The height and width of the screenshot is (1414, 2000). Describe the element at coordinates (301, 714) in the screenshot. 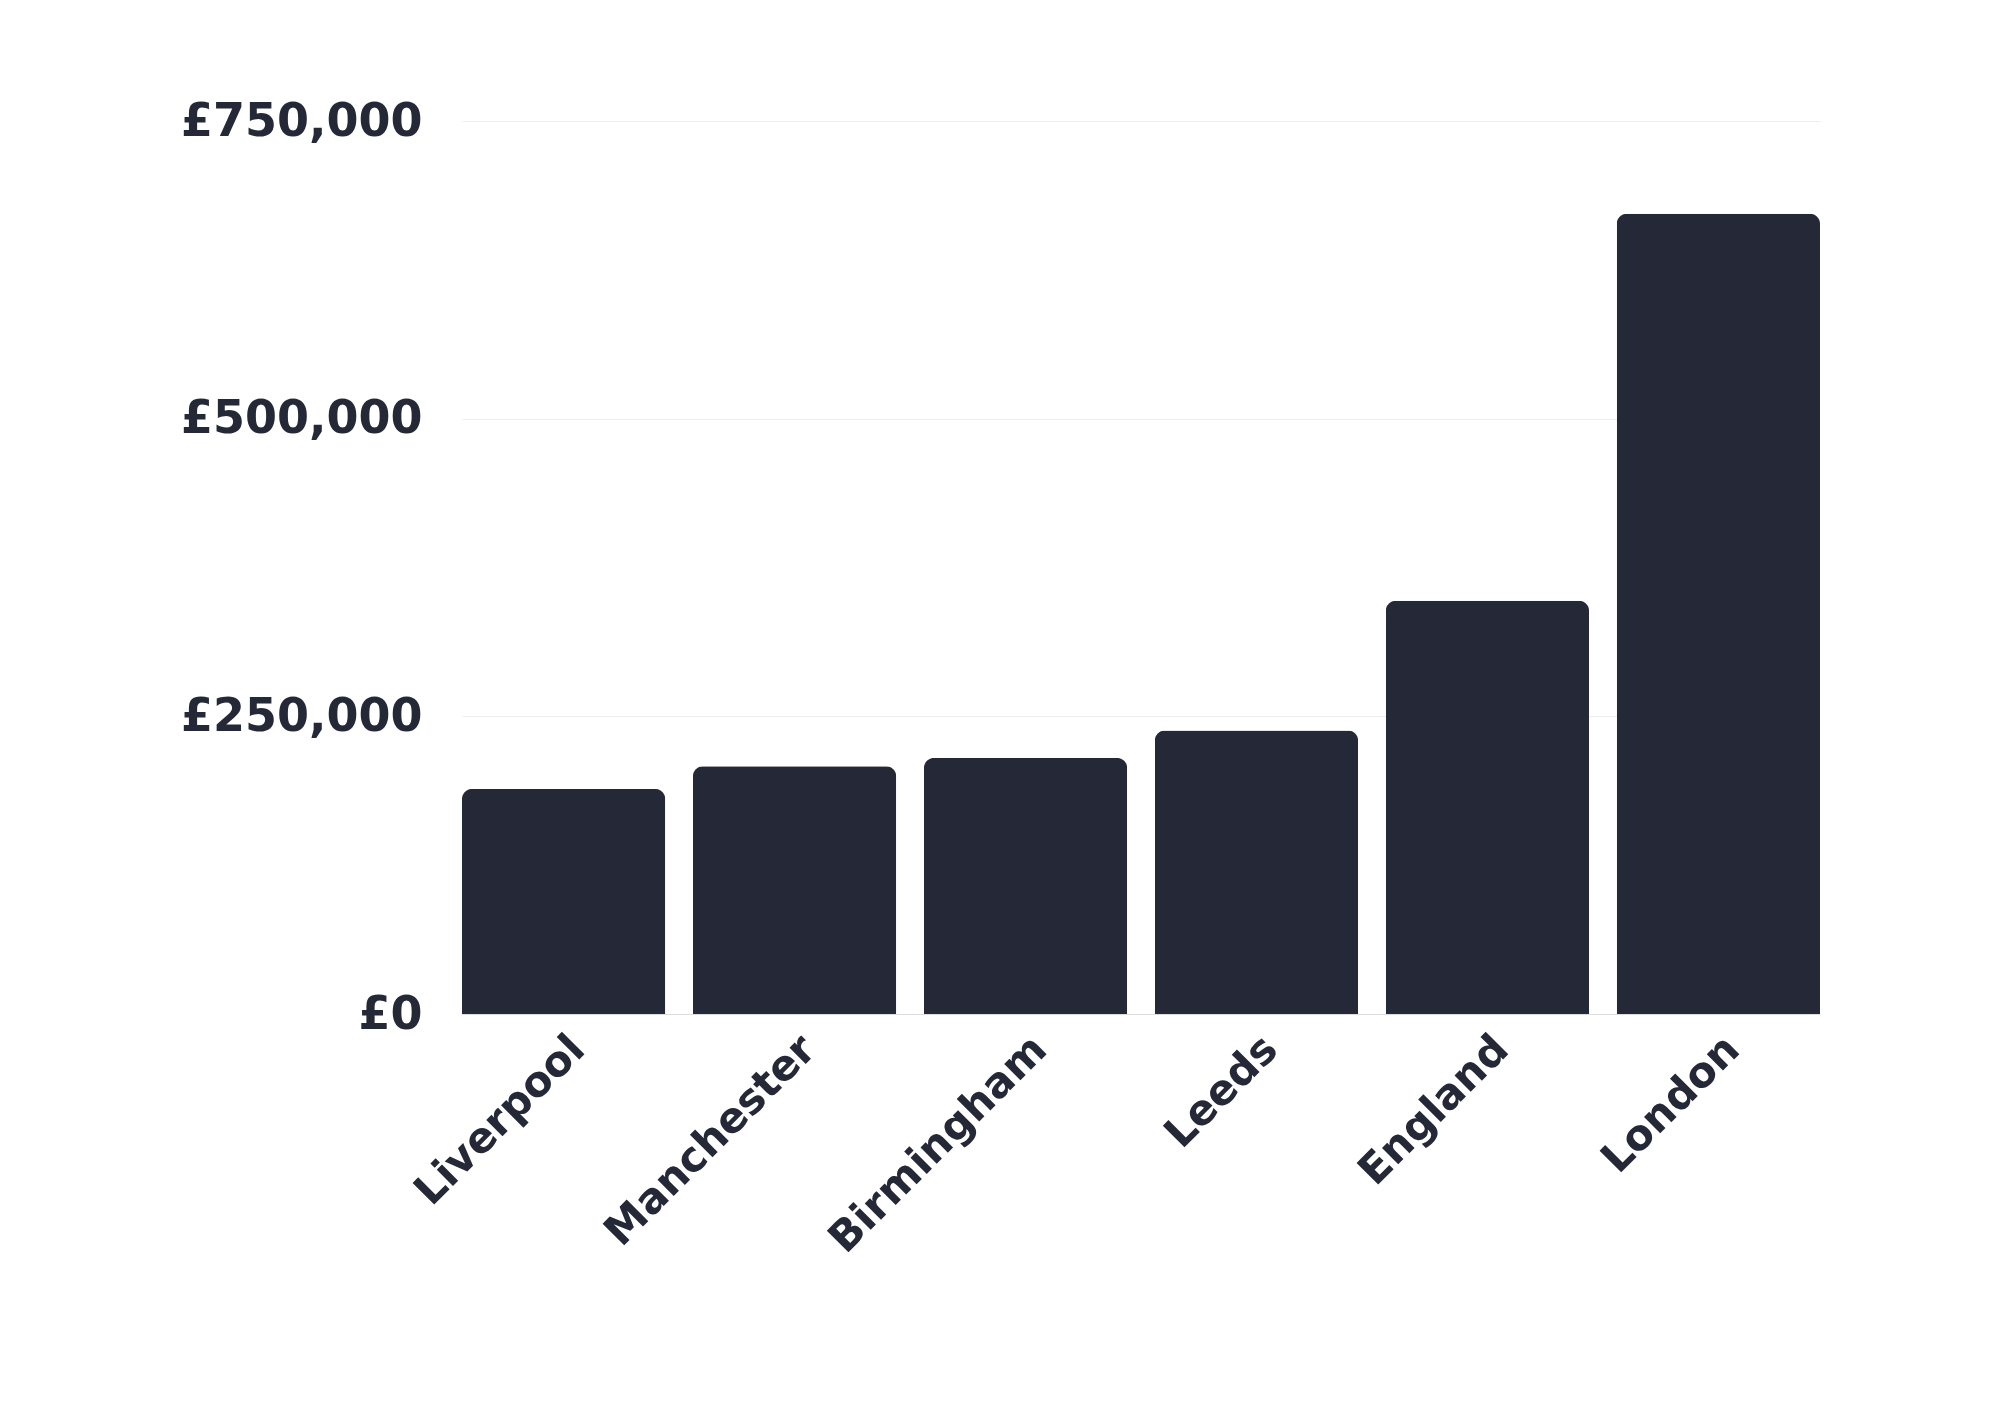

I see `y-tick-label: £250,000` at that location.